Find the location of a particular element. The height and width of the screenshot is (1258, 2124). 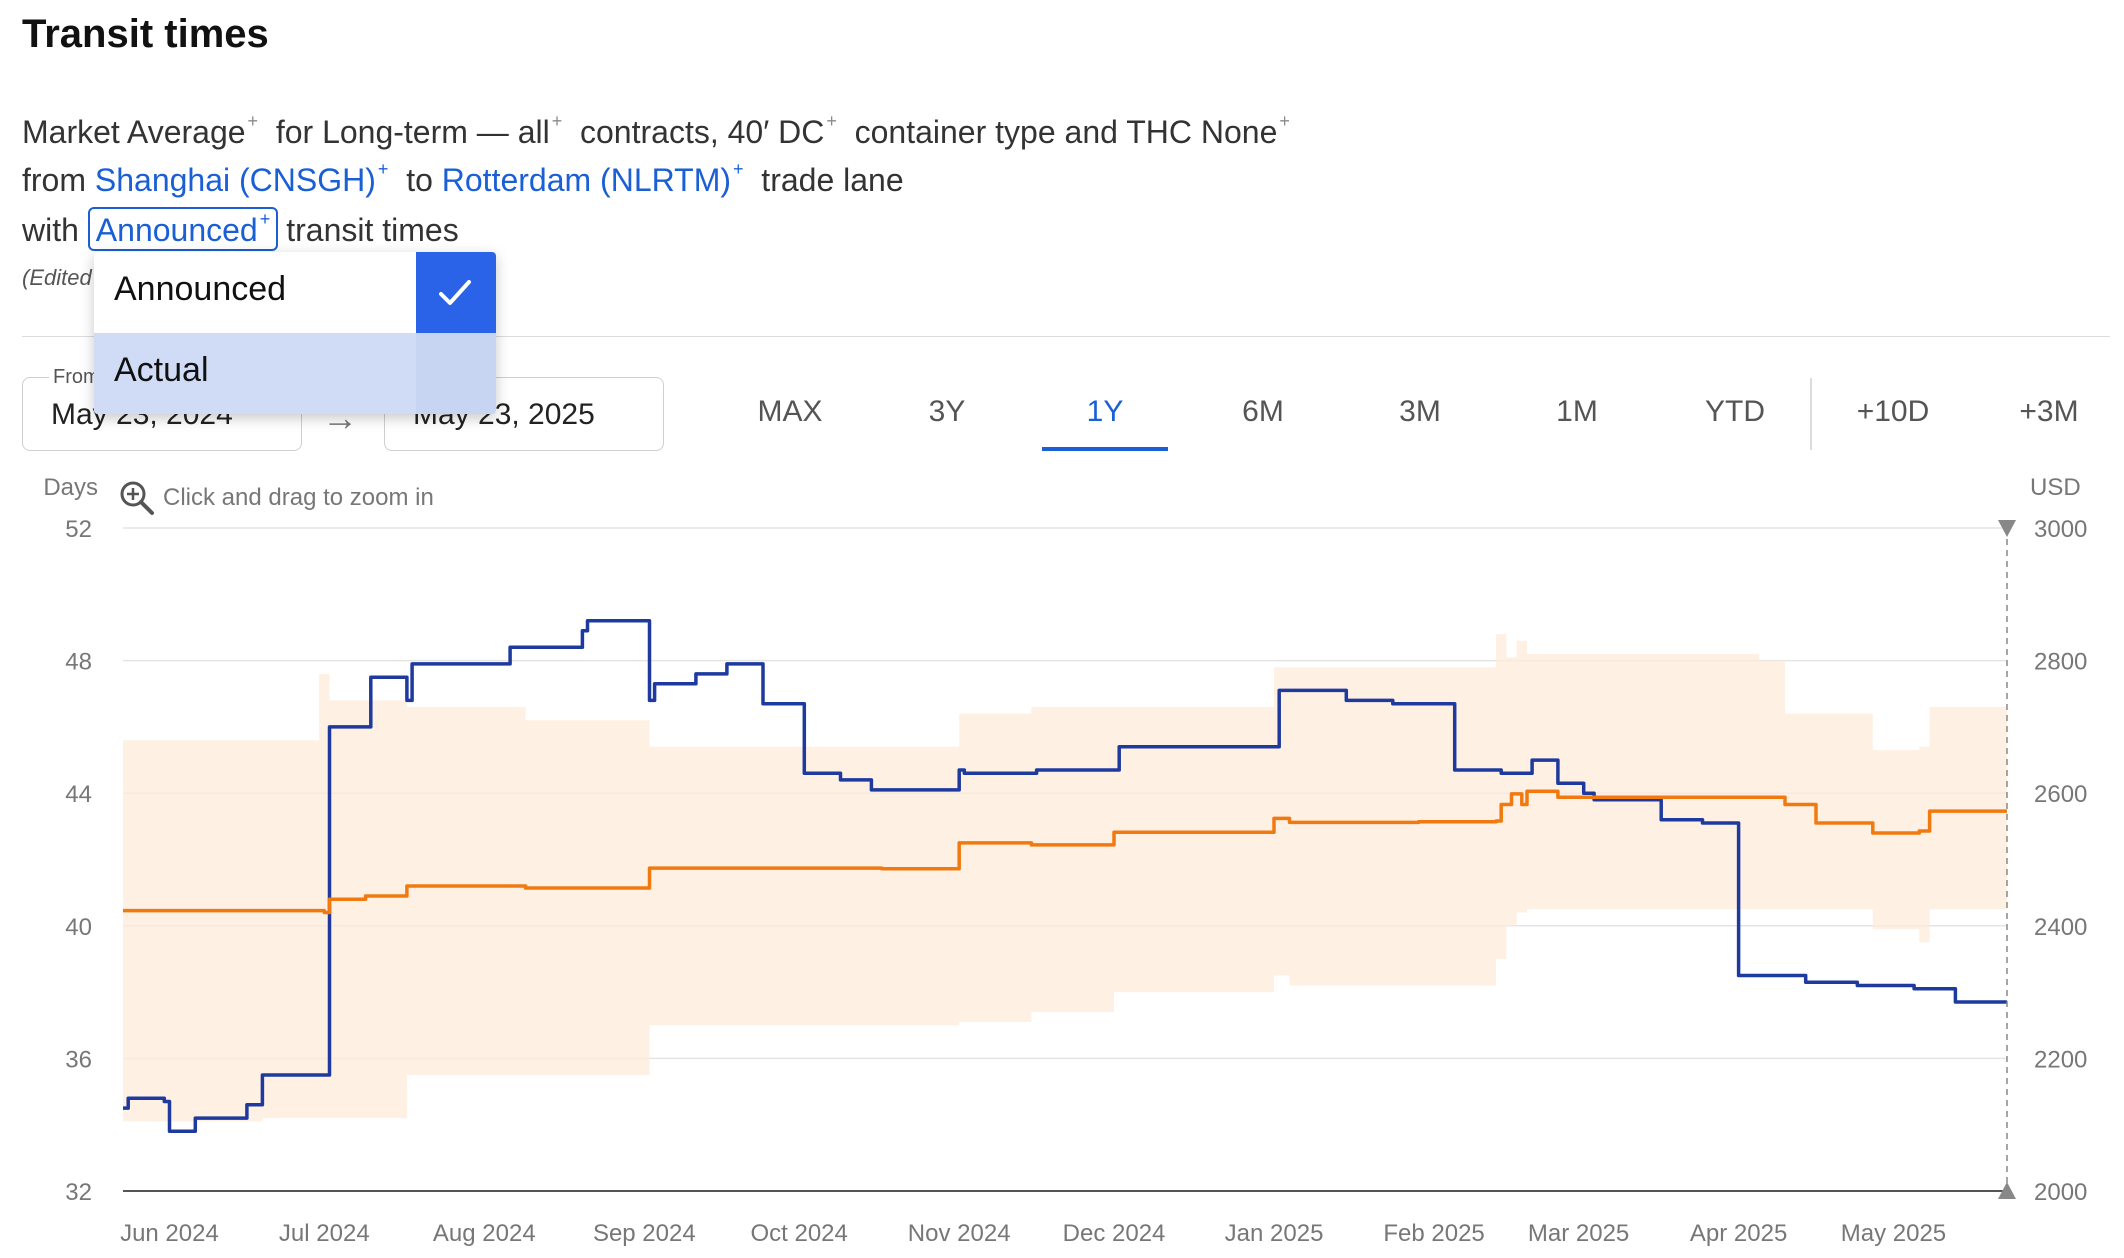

tabs-separator is located at coordinates (1811, 414).